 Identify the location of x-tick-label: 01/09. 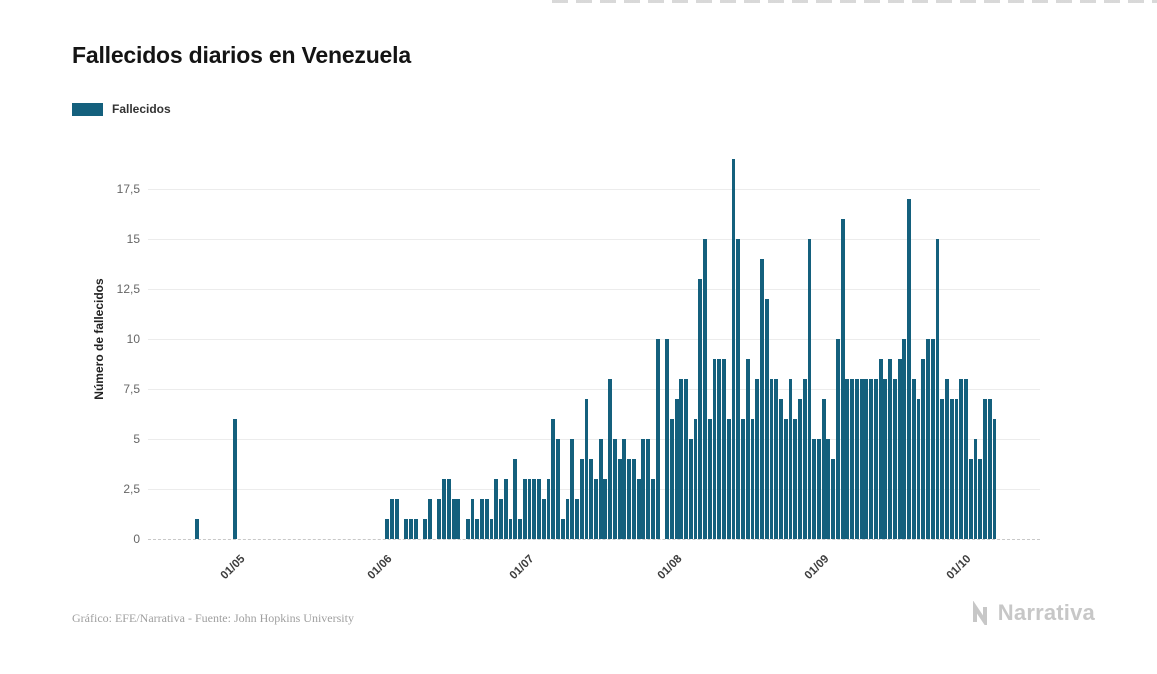
(817, 567).